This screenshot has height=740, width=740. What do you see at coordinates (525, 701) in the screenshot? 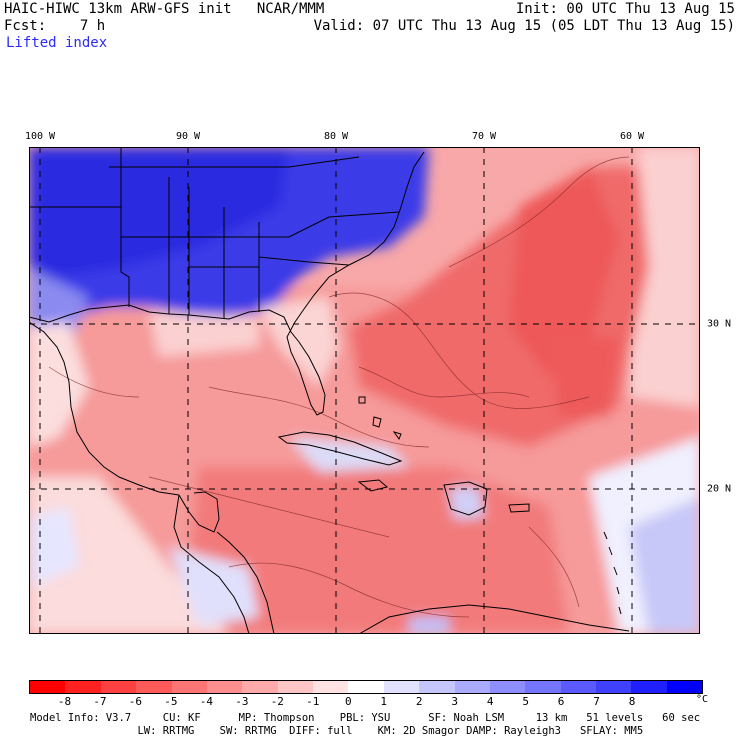
I see `colorbar-tick-label: 5` at bounding box center [525, 701].